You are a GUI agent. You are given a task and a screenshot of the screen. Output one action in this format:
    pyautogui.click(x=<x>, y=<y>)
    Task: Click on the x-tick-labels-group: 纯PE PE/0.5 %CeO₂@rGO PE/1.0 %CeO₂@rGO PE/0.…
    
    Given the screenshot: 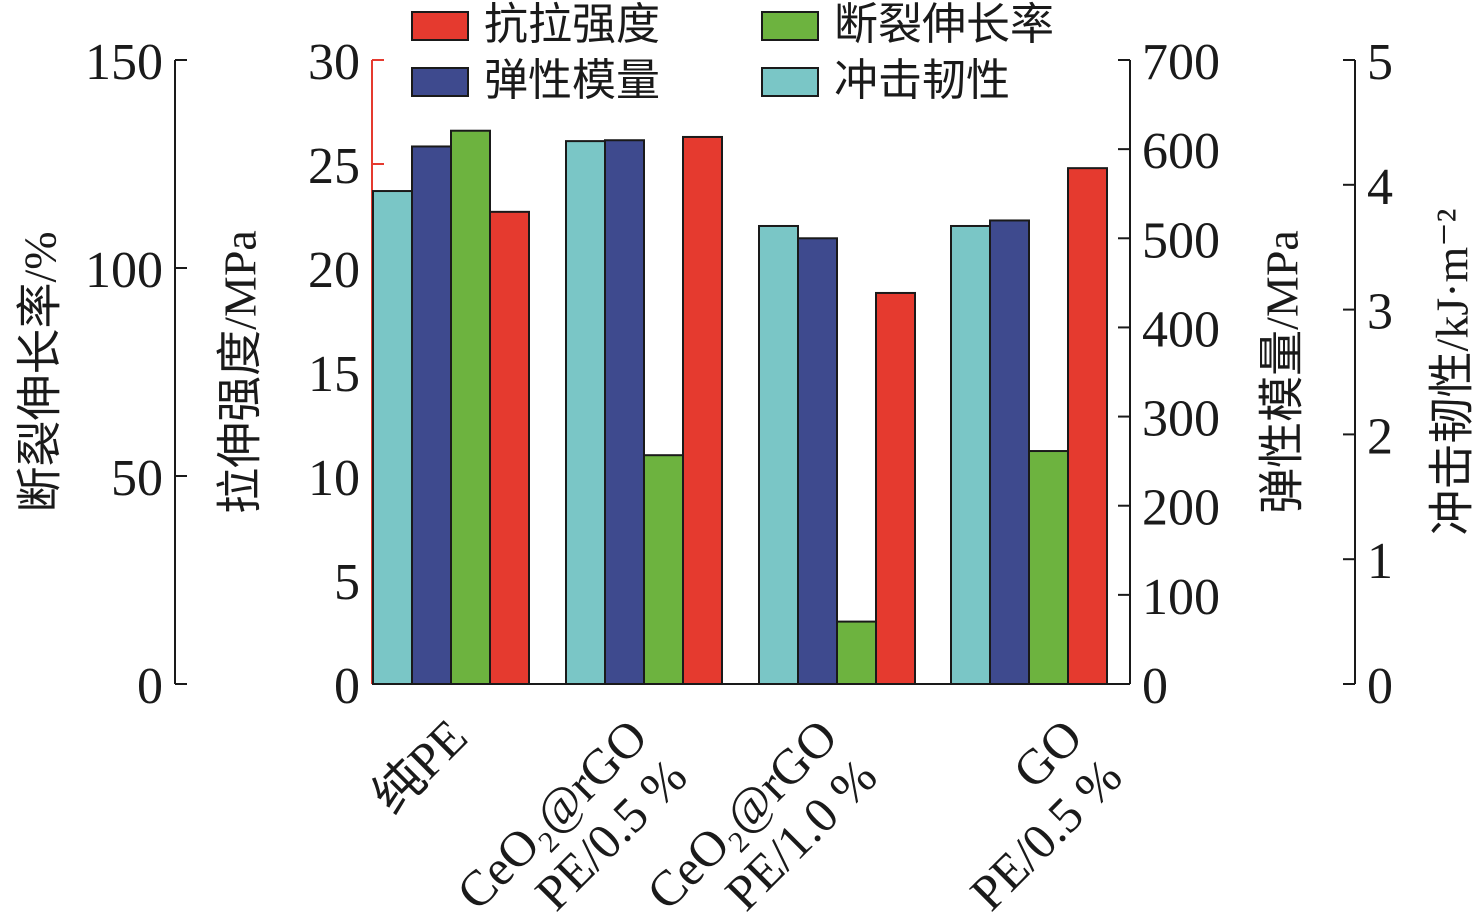 What is the action you would take?
    pyautogui.click(x=747, y=814)
    